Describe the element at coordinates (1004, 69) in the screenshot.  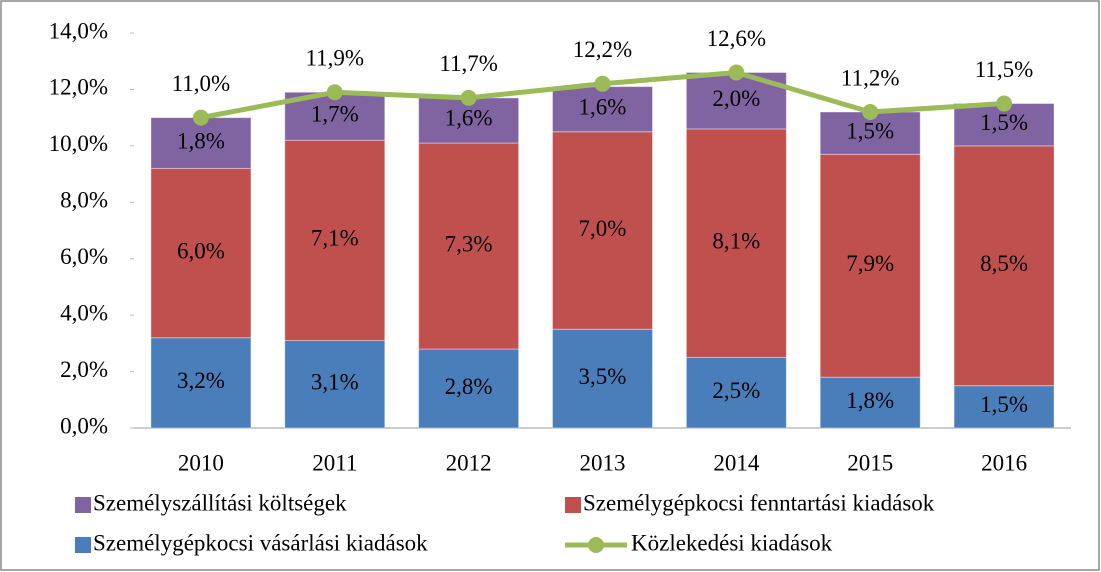
I see `data-label: 11,5%` at that location.